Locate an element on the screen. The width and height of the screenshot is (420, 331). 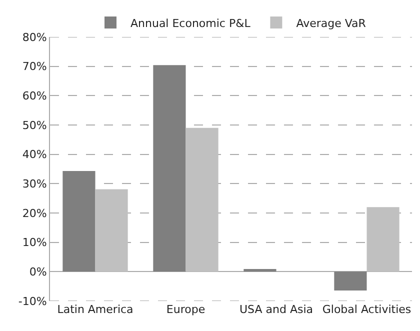
y-tick-label: 10% is located at coordinates (34, 243).